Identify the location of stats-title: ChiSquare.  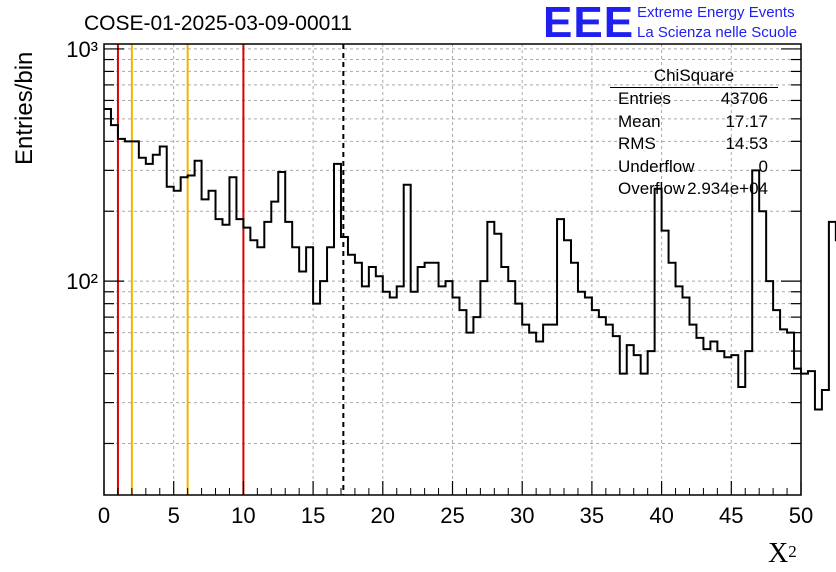
(694, 77).